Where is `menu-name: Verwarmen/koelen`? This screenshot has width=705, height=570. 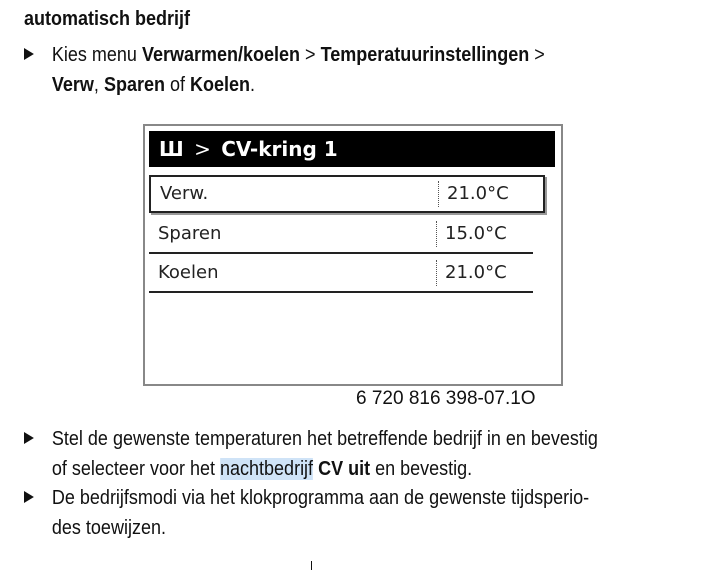
menu-name: Verwarmen/koelen is located at coordinates (221, 55).